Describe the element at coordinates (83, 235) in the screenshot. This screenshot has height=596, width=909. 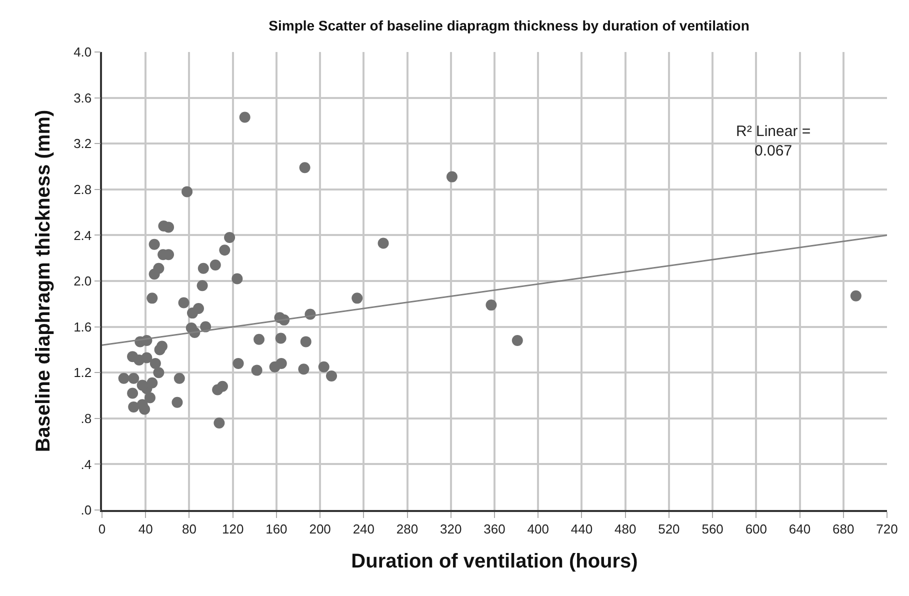
I see `y-tick-label: 2.4` at that location.